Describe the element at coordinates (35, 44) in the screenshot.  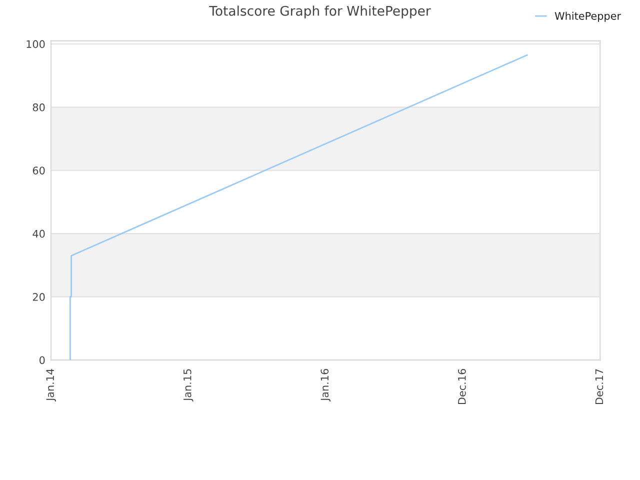
I see `y-tick-label: 100` at that location.